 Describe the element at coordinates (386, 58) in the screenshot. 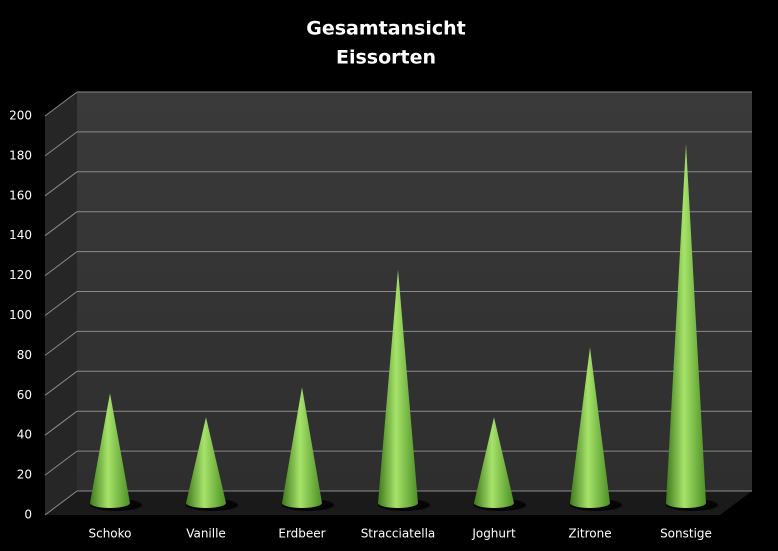

I see `chart-title: Eissorten` at that location.